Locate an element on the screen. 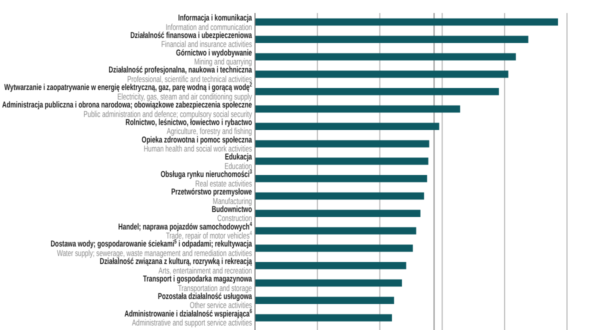  y-tick-label: Działalność finansowa i ubezpieczeniowa Financial and insurance activities is located at coordinates (191, 40).